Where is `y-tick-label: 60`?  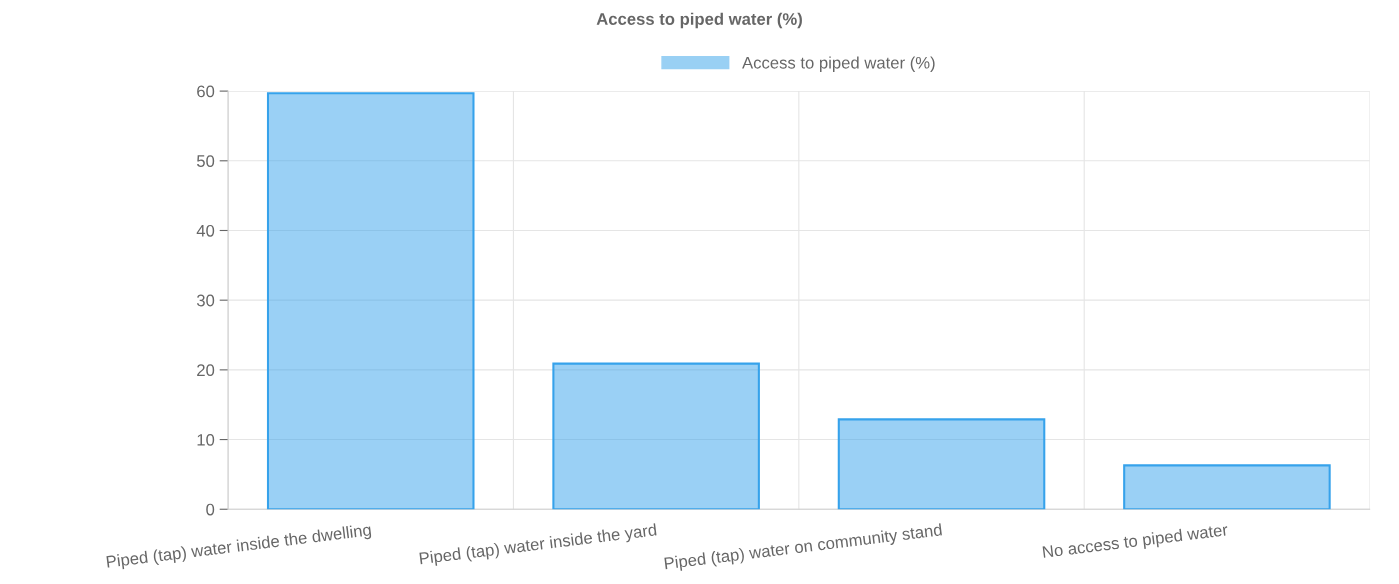
y-tick-label: 60 is located at coordinates (206, 91).